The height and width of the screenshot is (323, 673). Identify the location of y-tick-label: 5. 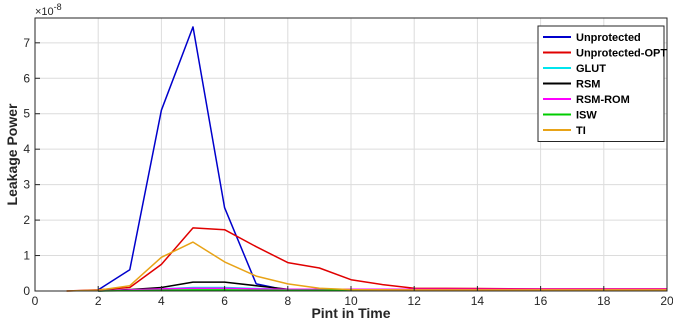
(26, 114).